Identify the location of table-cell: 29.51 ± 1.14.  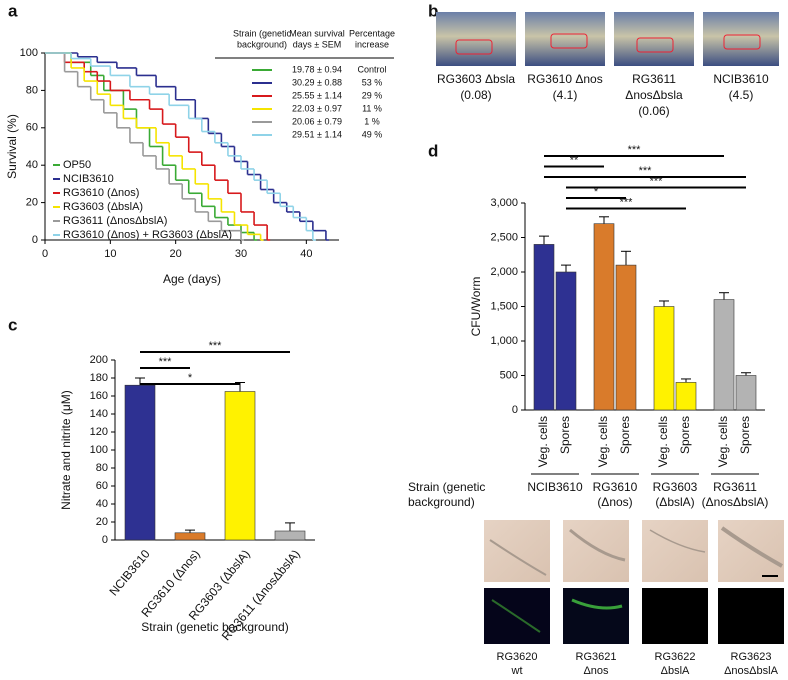
(317, 134).